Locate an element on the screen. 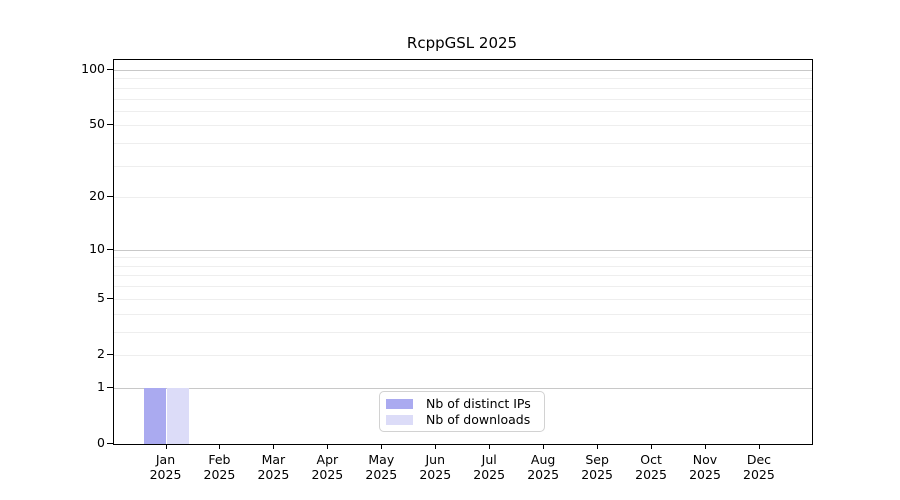  x-tick-label: Jul 2025 is located at coordinates (489, 467).